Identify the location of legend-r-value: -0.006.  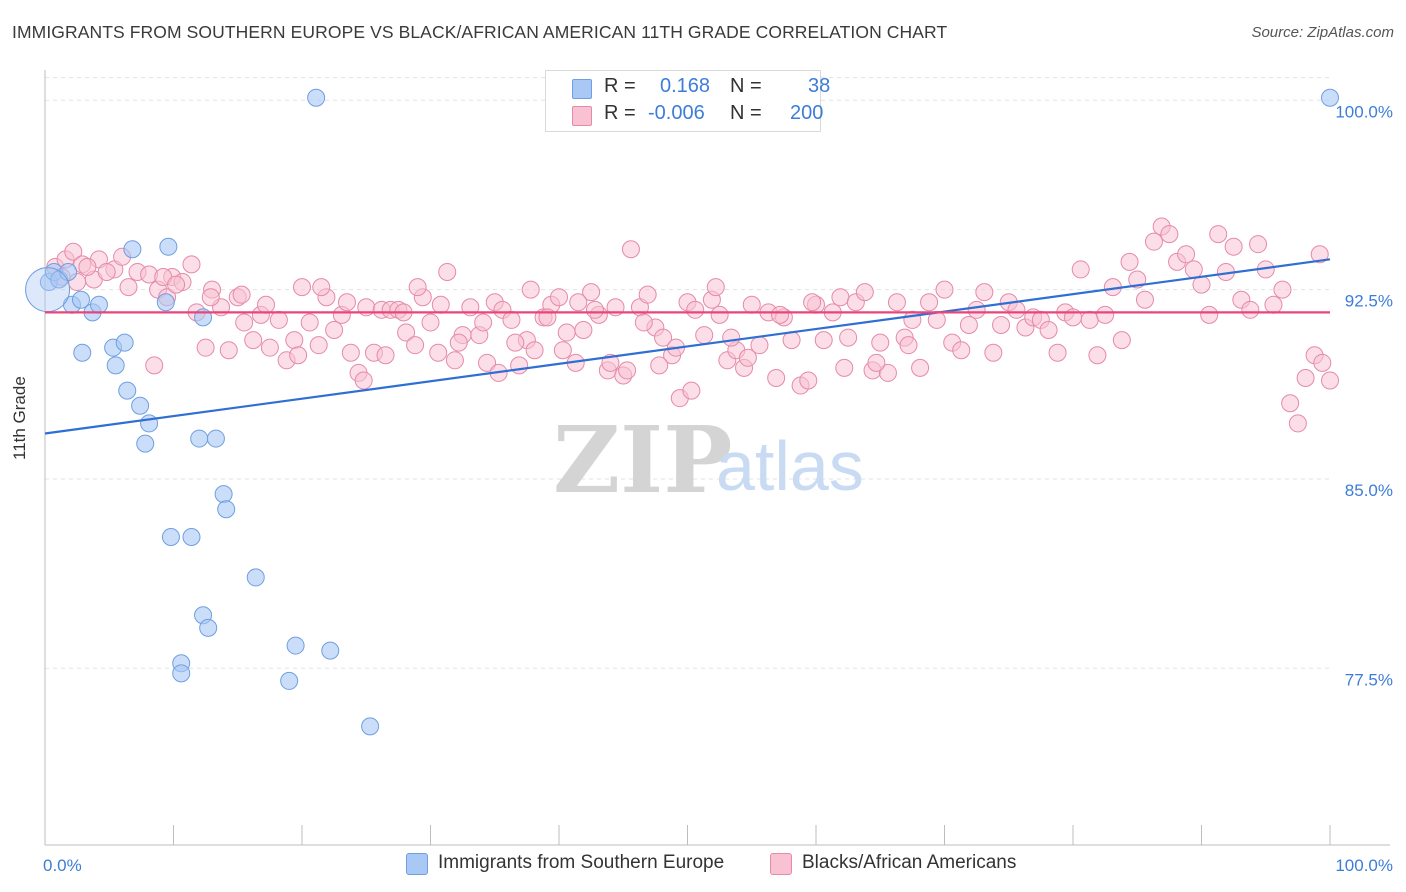
(676, 113).